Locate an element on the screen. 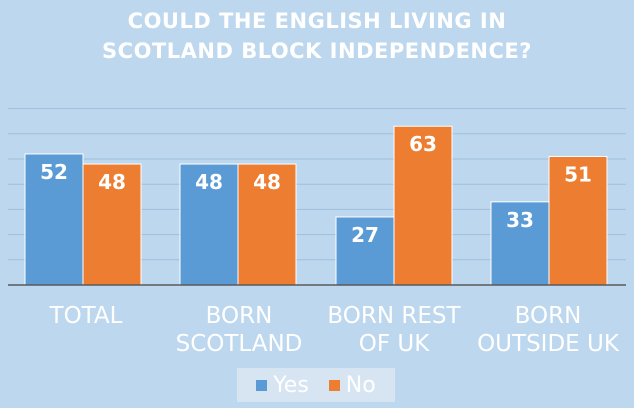 The height and width of the screenshot is (408, 634). chart-title-line-1: COULD THE ENGLISH LIVING IN is located at coordinates (317, 21).